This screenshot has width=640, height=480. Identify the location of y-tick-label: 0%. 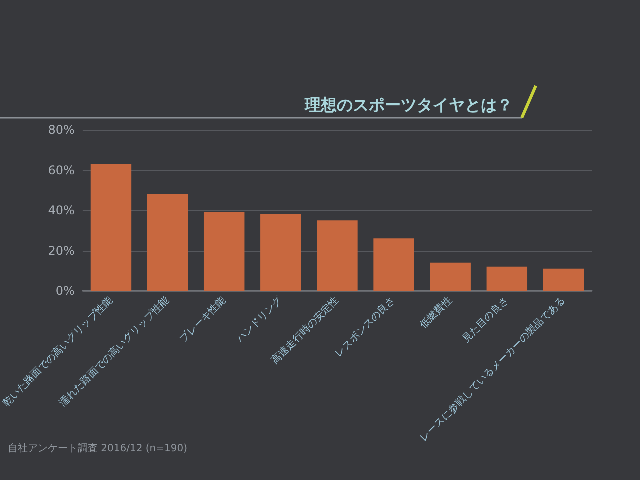
(65, 291).